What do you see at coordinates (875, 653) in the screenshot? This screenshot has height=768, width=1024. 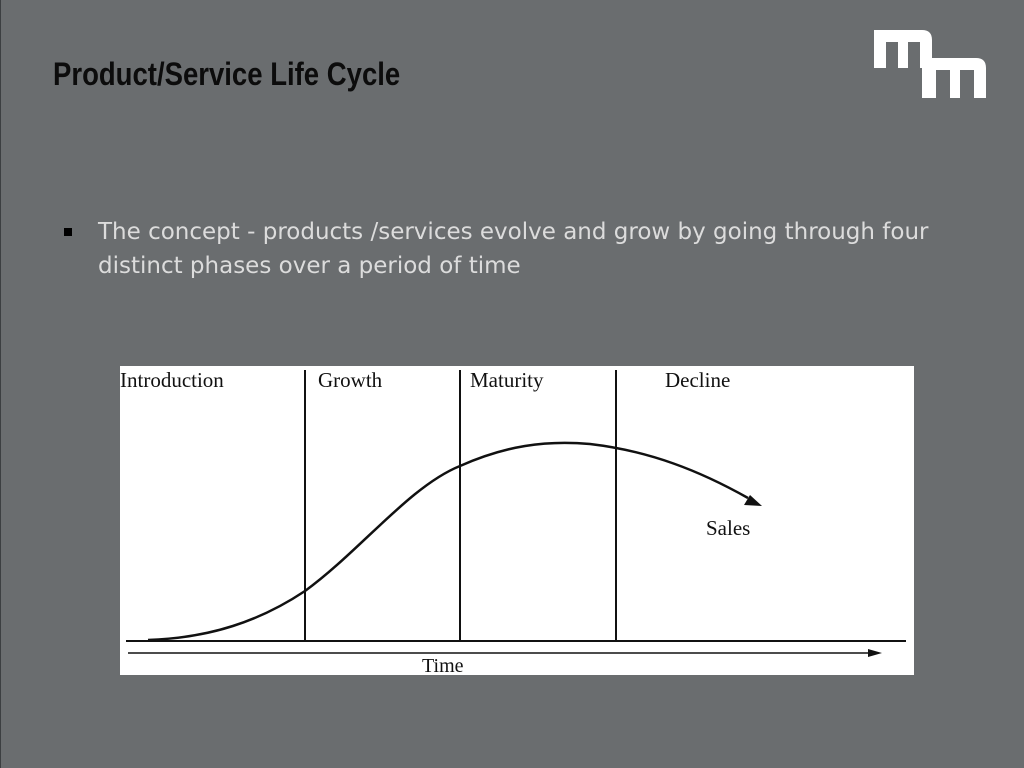 I see `time-arrowhead-icon` at bounding box center [875, 653].